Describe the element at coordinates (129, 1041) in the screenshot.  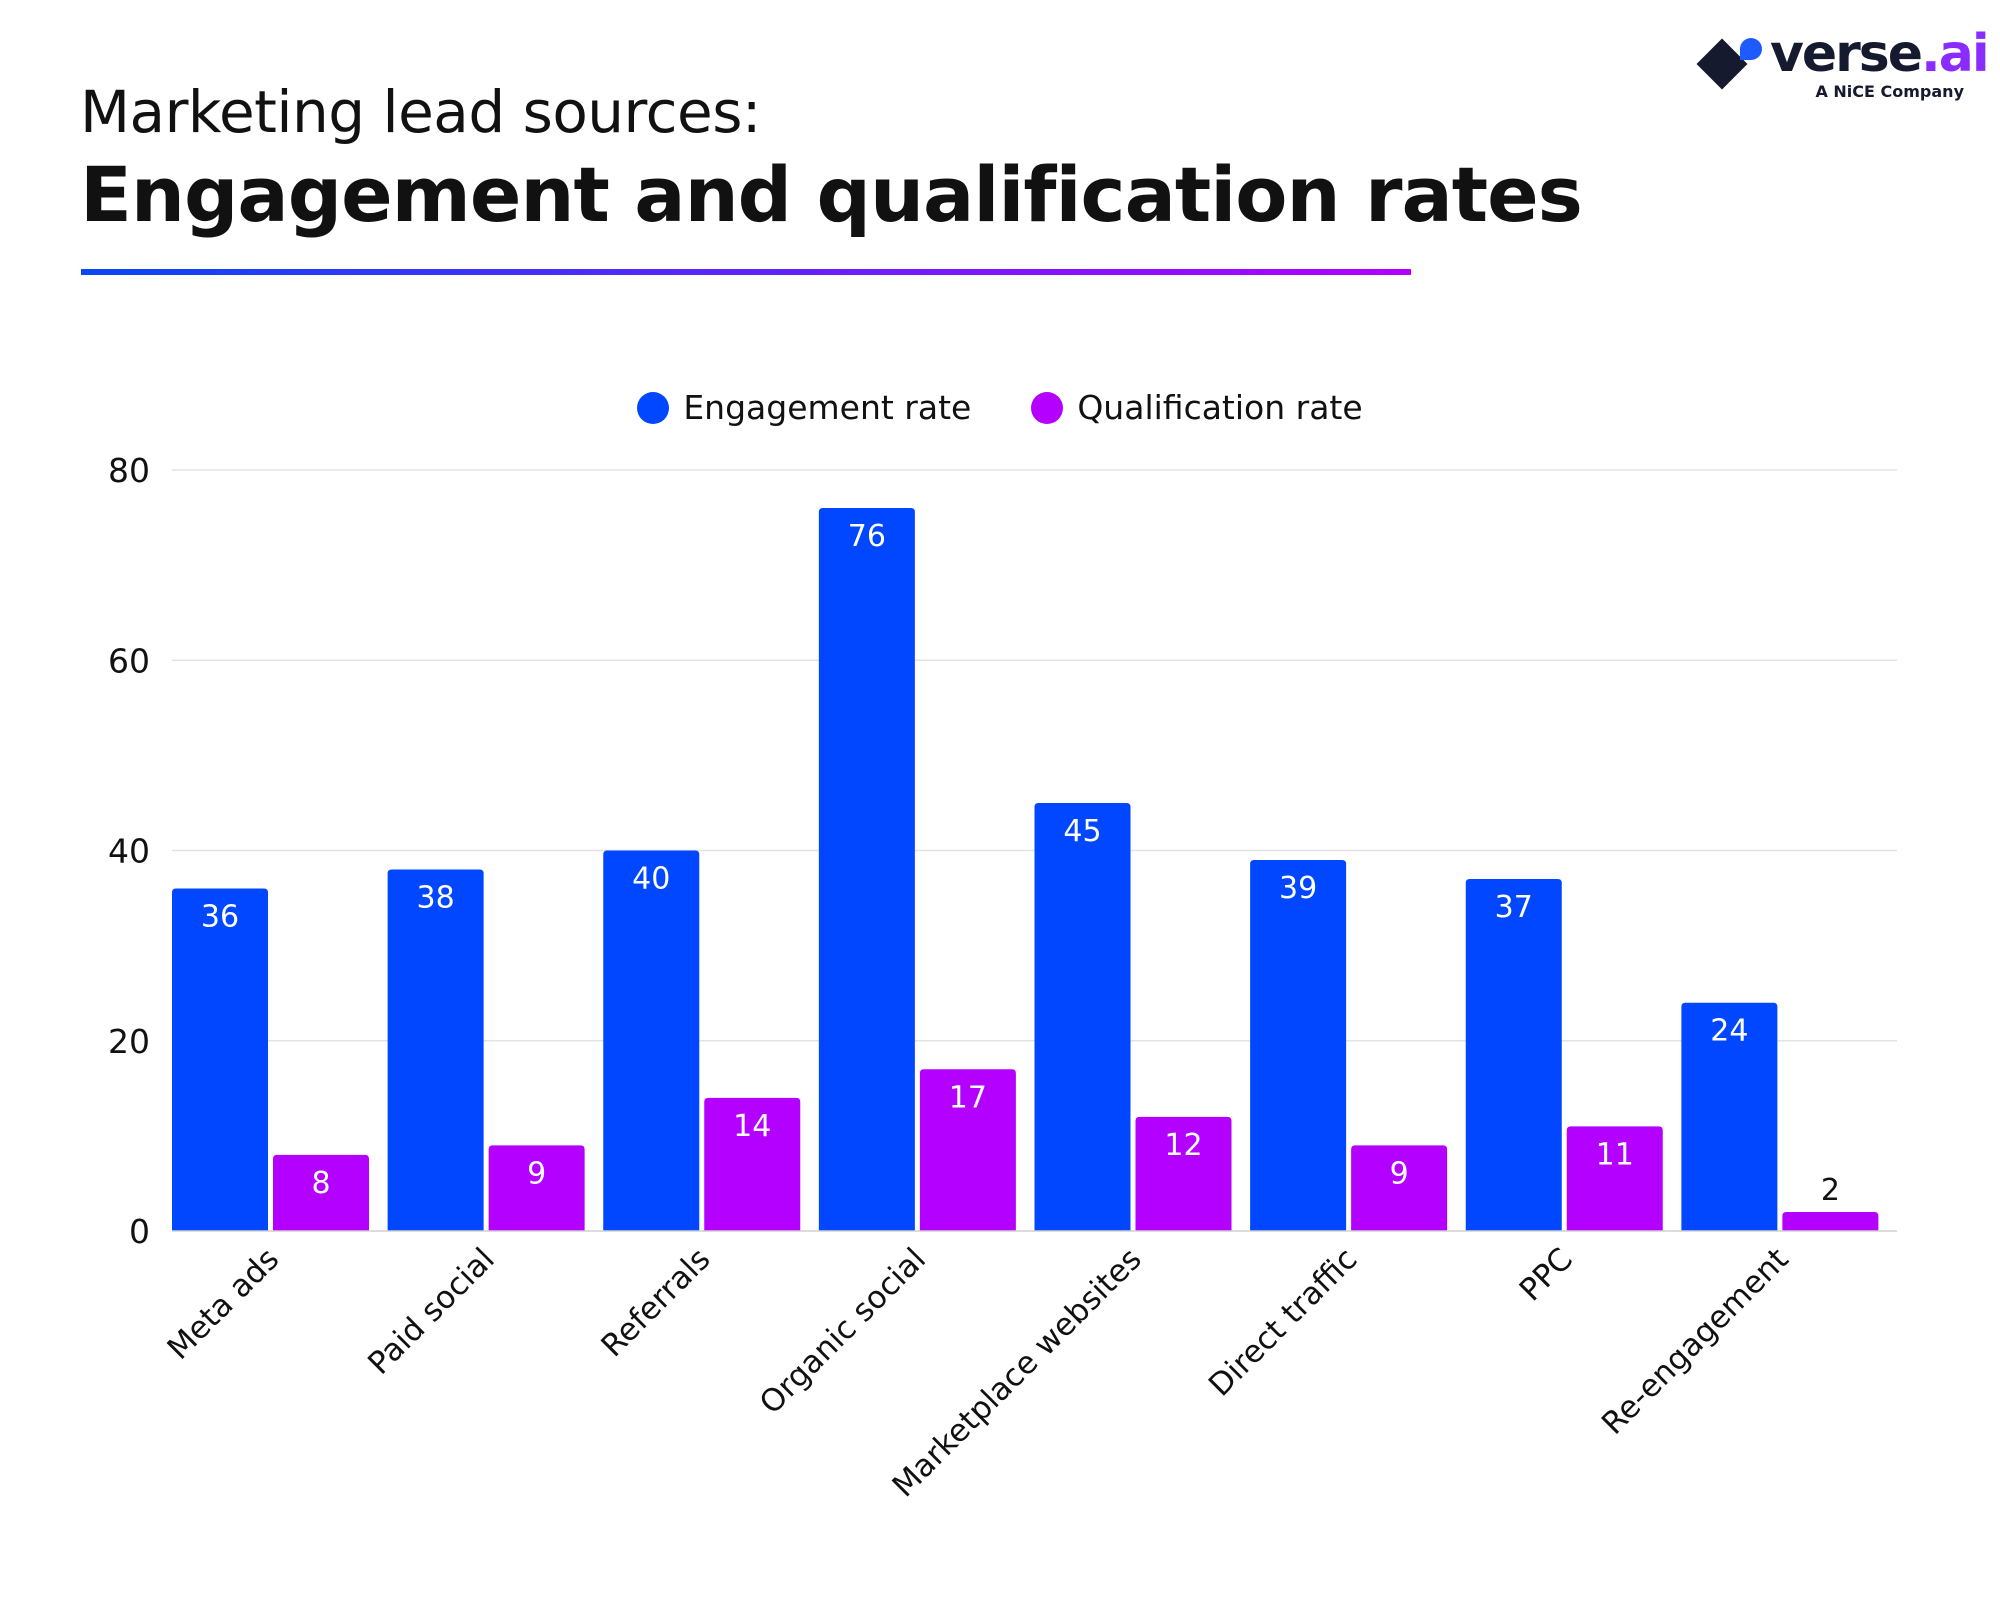
I see `y-tick-label: 20` at that location.